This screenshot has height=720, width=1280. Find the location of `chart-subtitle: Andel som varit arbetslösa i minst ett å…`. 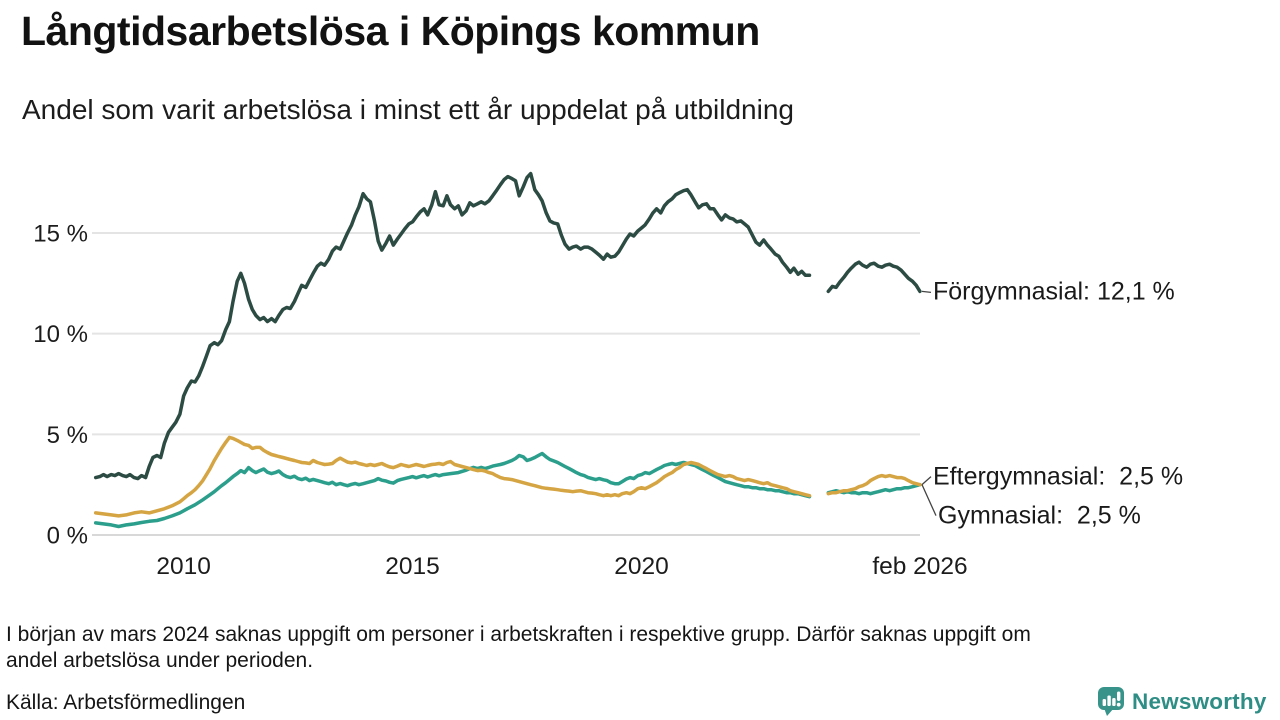

chart-subtitle: Andel som varit arbetslösa i minst ett å… is located at coordinates (408, 109).